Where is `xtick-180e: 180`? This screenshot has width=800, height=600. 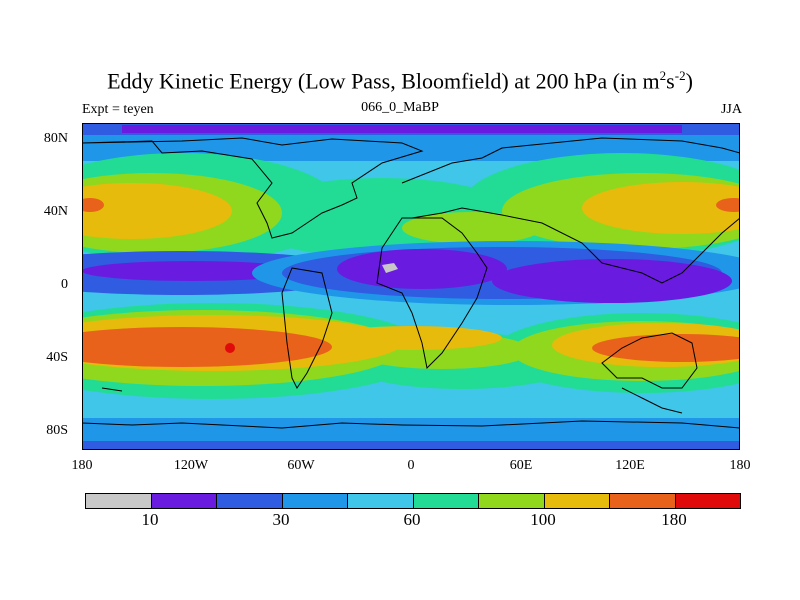
xtick-180e: 180 is located at coordinates (740, 465).